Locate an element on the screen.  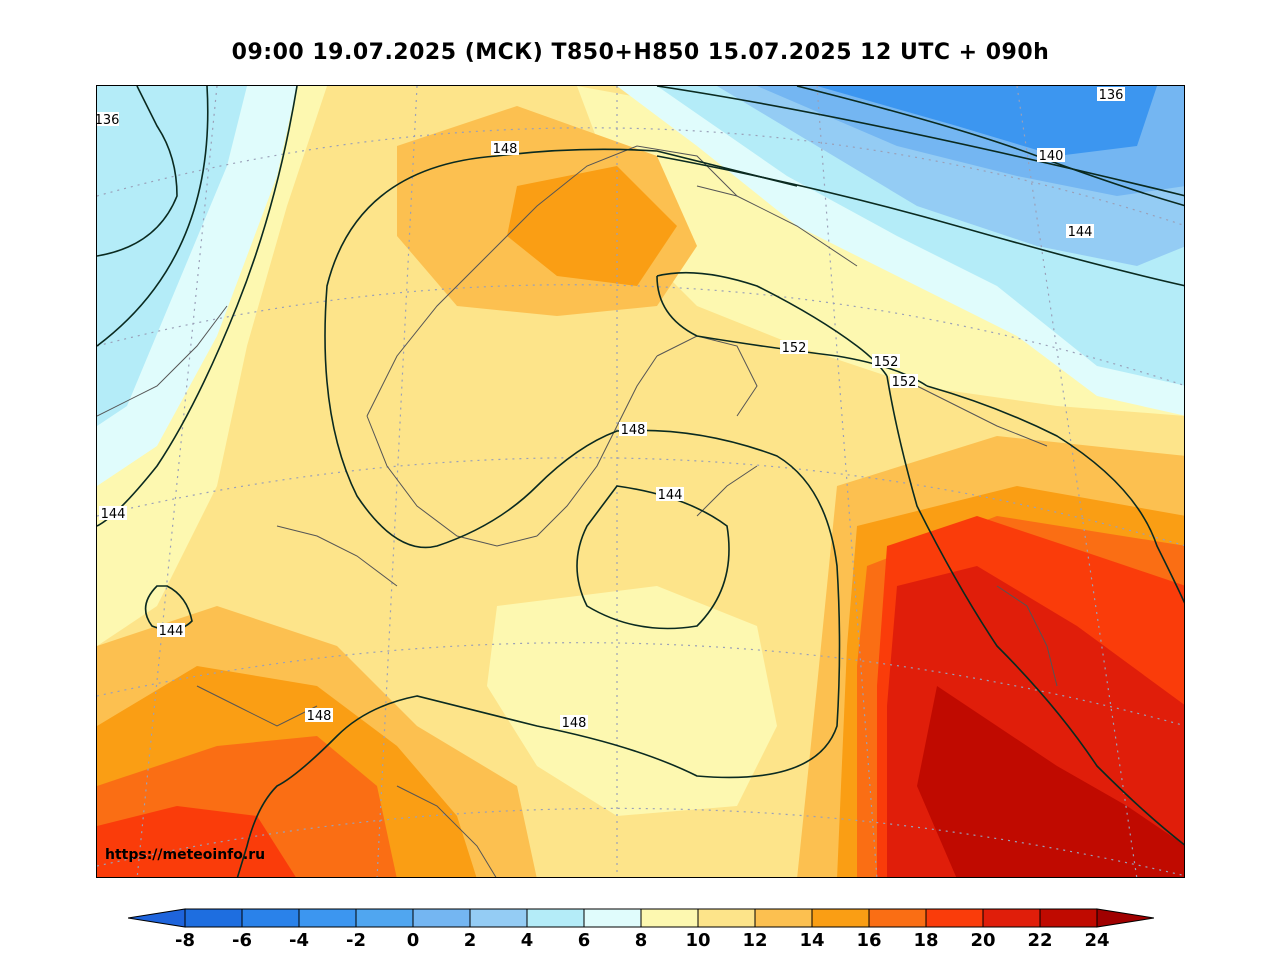
colorbar is located at coordinates (641, 918).